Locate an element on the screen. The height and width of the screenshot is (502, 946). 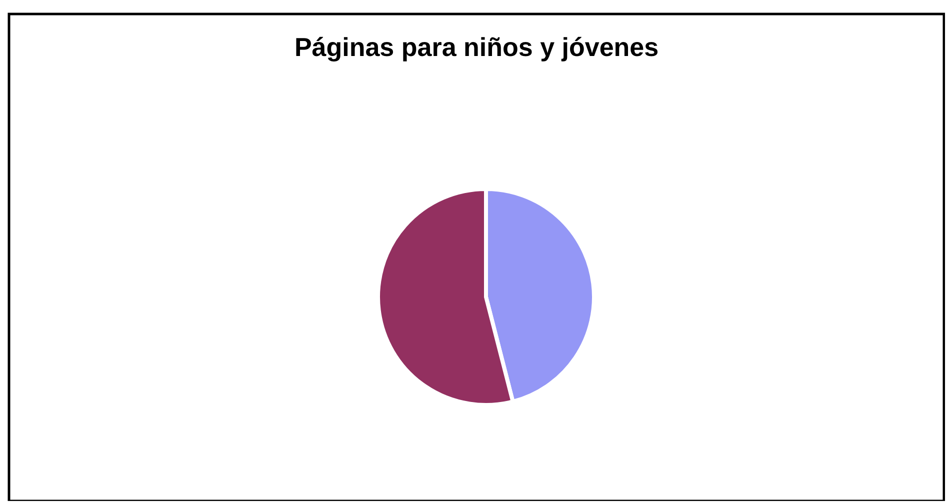
chart-title: Páginas para niños y jóvenes is located at coordinates (476, 47).